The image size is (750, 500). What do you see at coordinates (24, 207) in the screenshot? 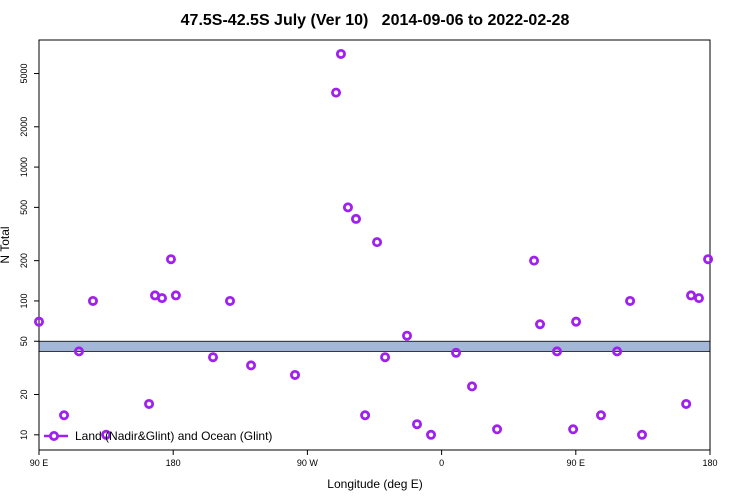
I see `y-tick-label: 500` at bounding box center [24, 207].